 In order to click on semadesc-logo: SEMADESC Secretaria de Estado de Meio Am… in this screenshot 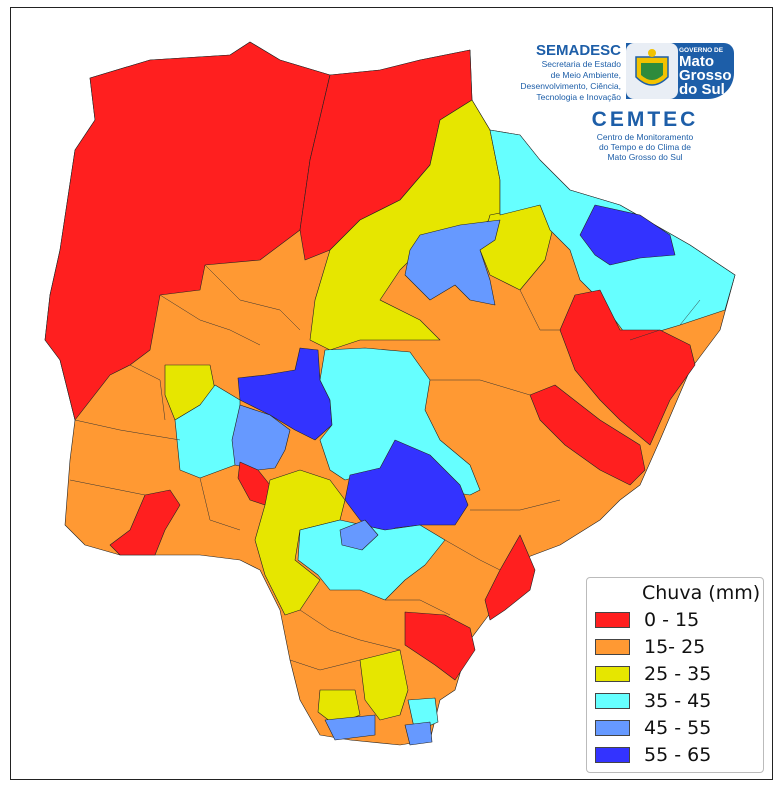, I will do `click(565, 72)`.